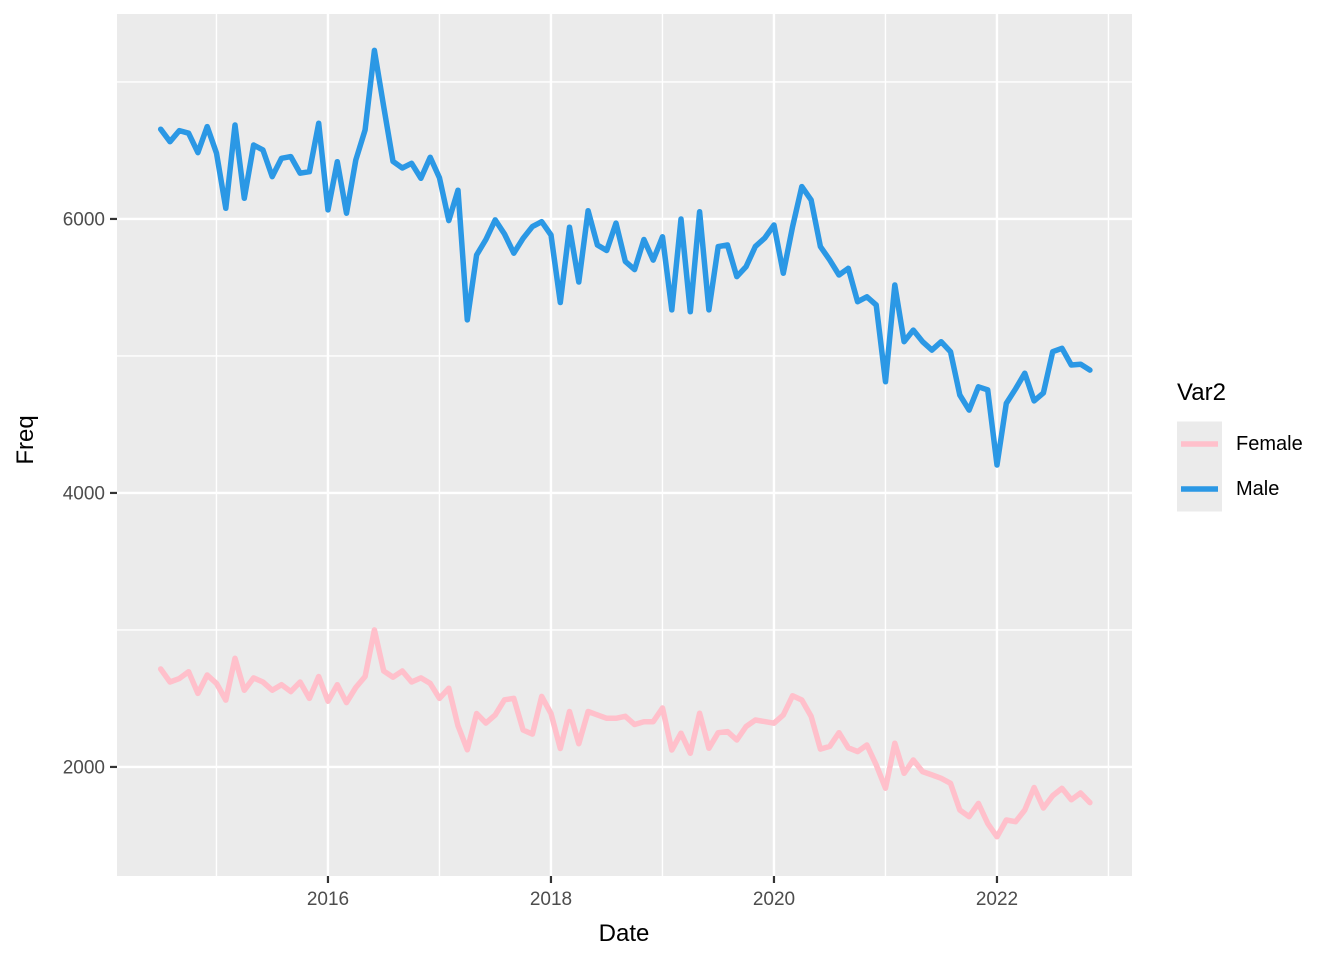 The image size is (1344, 960). Describe the element at coordinates (84, 219) in the screenshot. I see `y-tick-label: 6000` at that location.